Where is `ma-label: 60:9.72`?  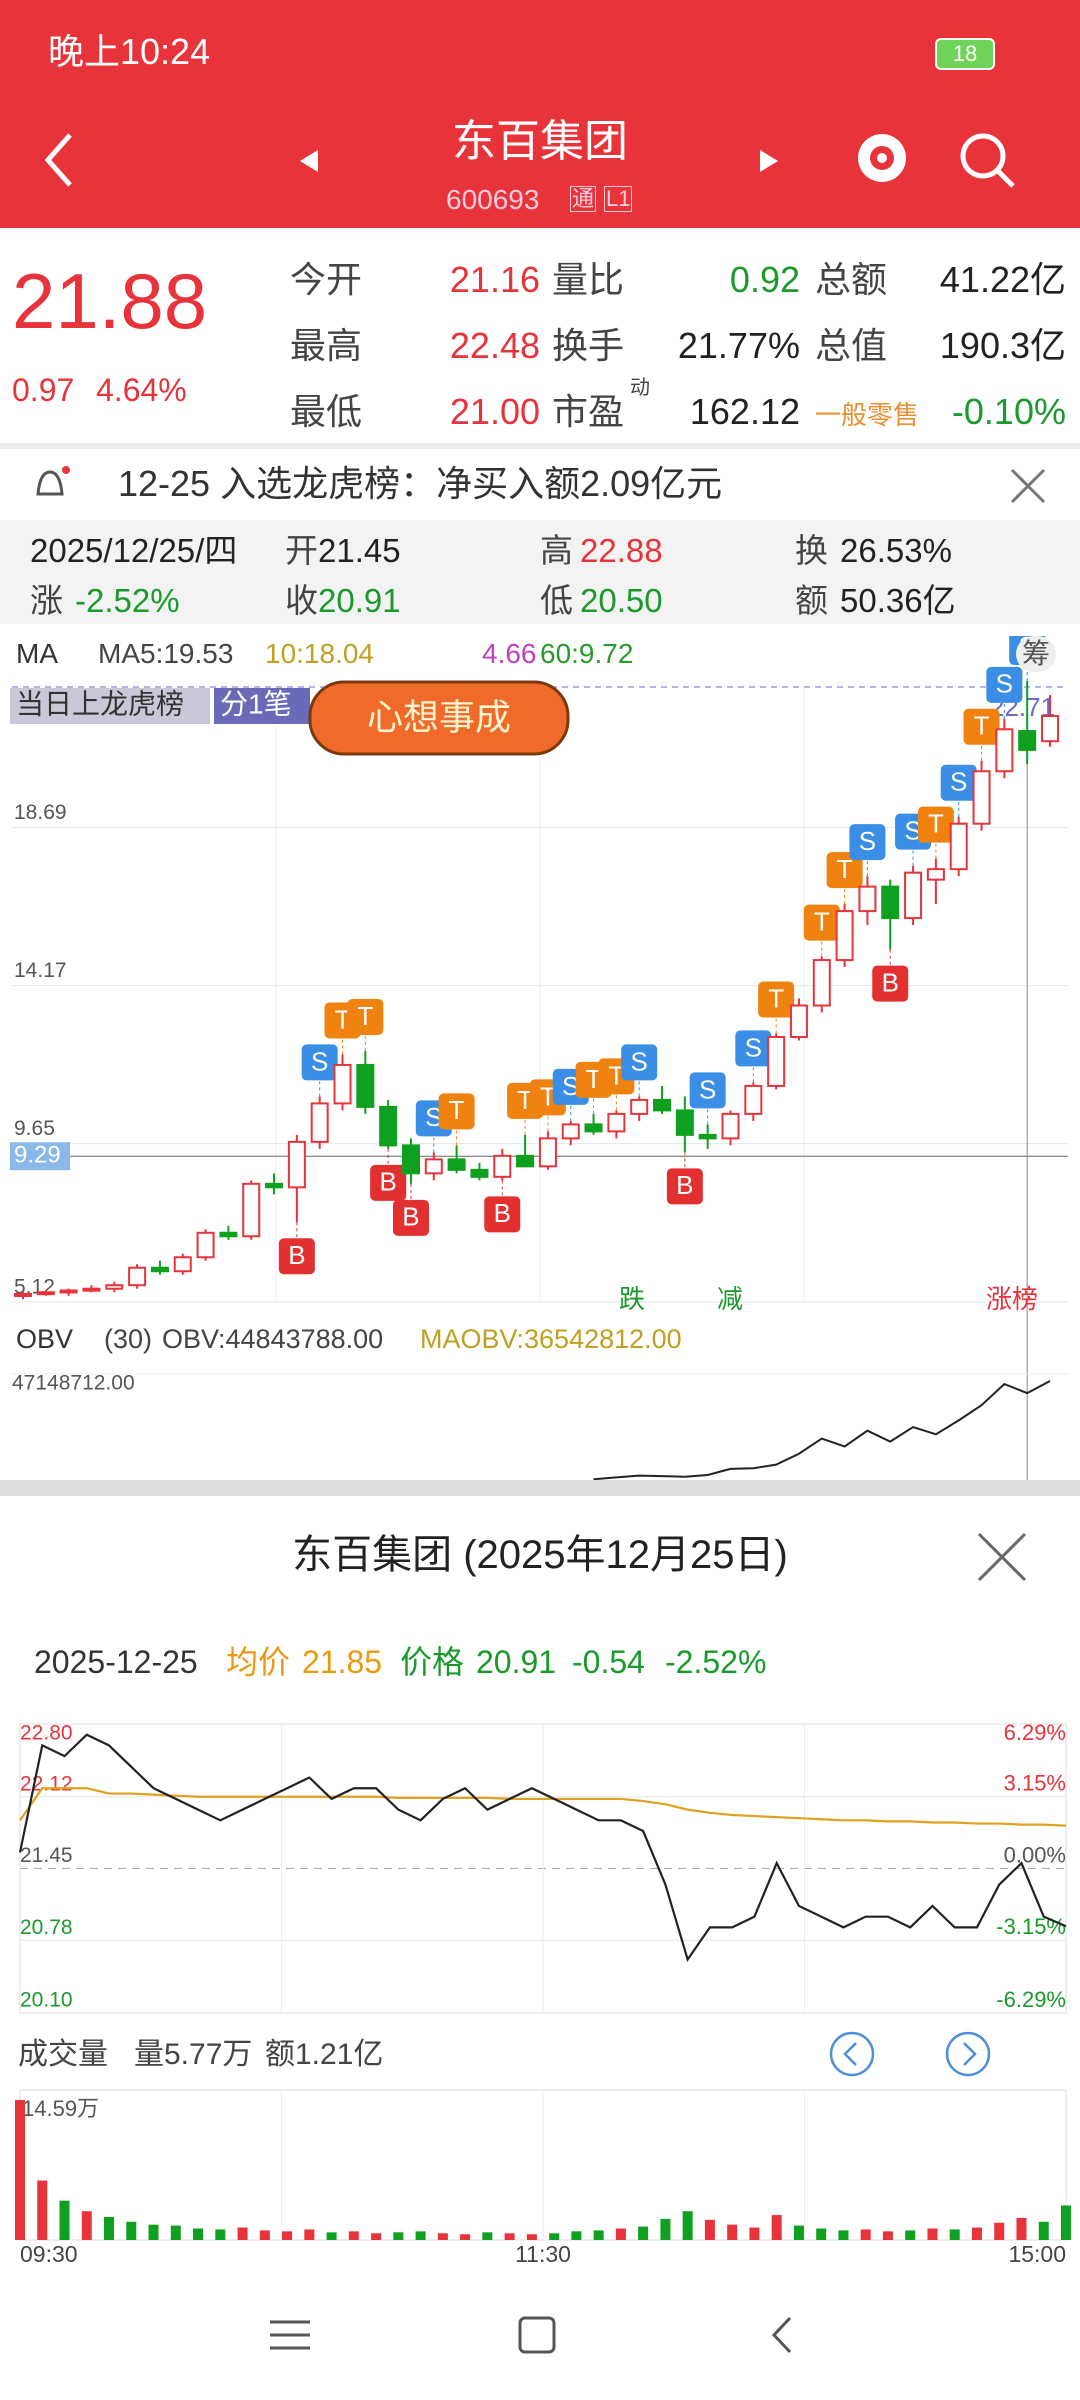
ma-label: 60:9.72 is located at coordinates (587, 653).